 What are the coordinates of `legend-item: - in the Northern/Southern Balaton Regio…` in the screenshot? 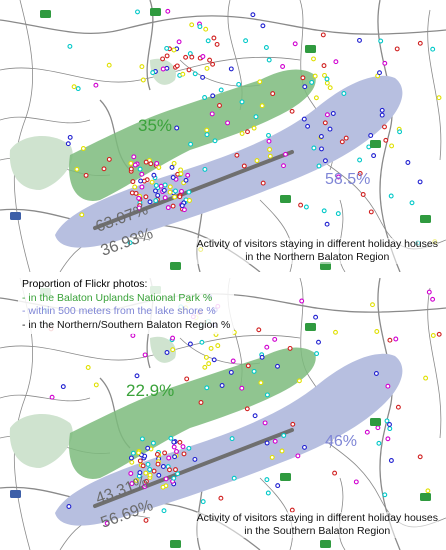 It's located at (126, 324).